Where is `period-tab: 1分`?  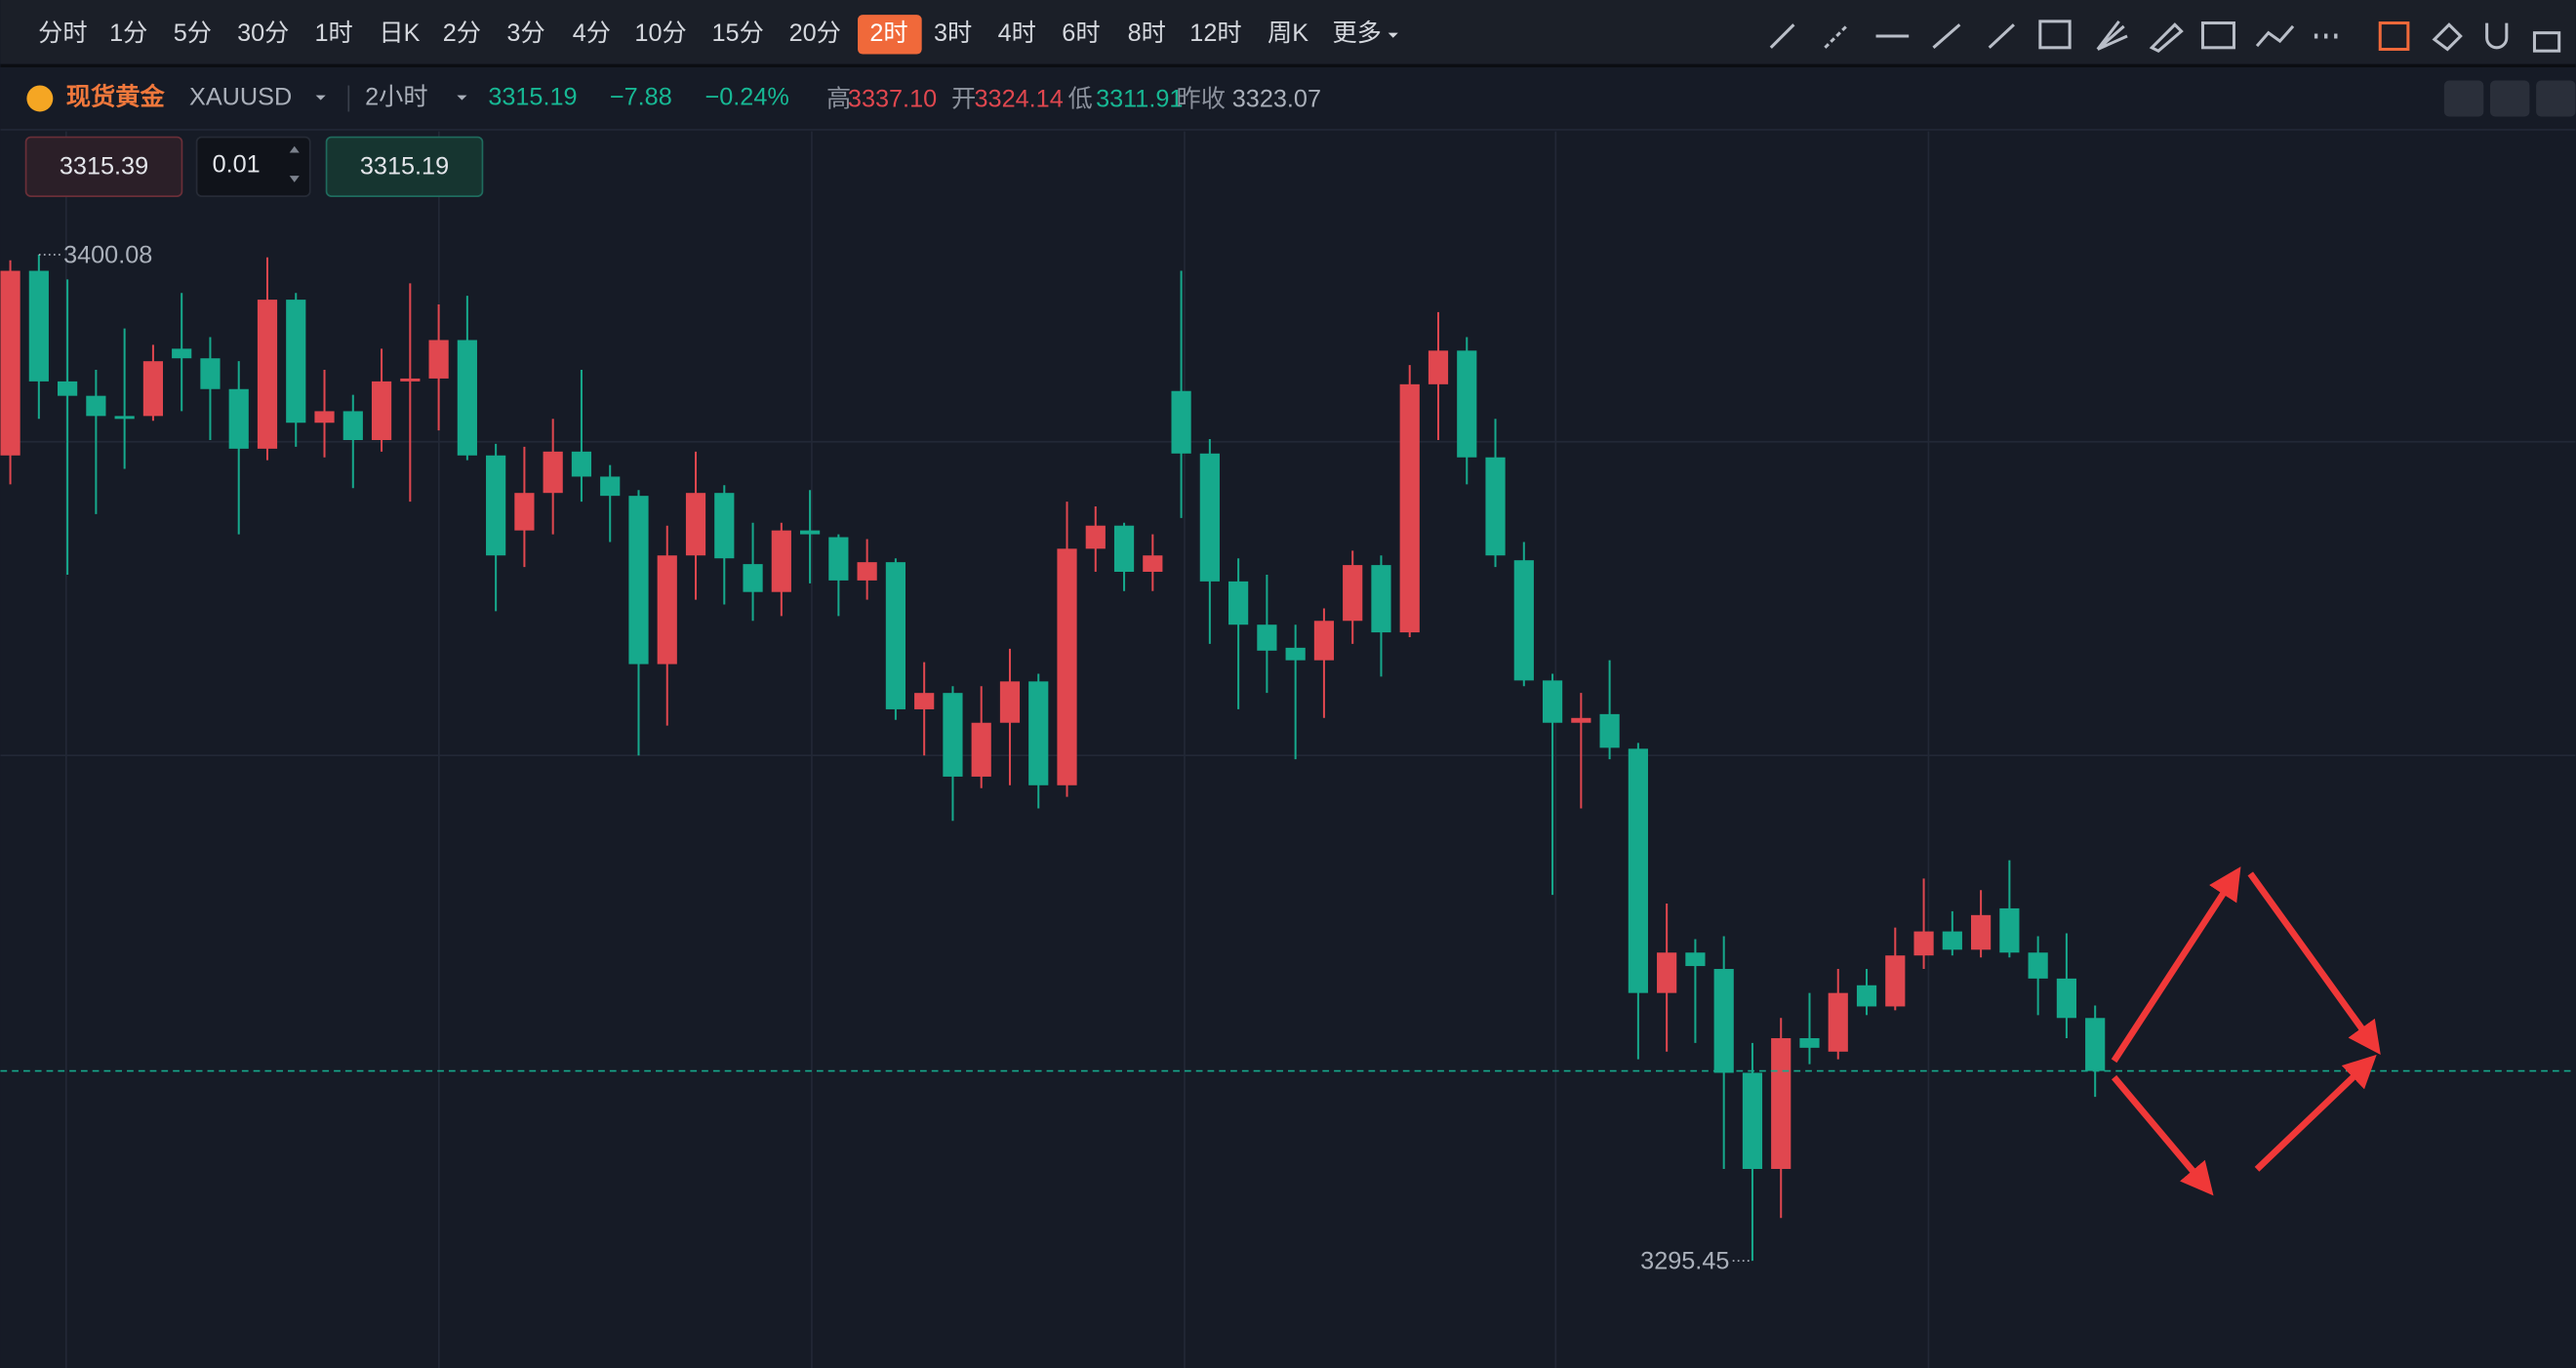 period-tab: 1分 is located at coordinates (128, 33).